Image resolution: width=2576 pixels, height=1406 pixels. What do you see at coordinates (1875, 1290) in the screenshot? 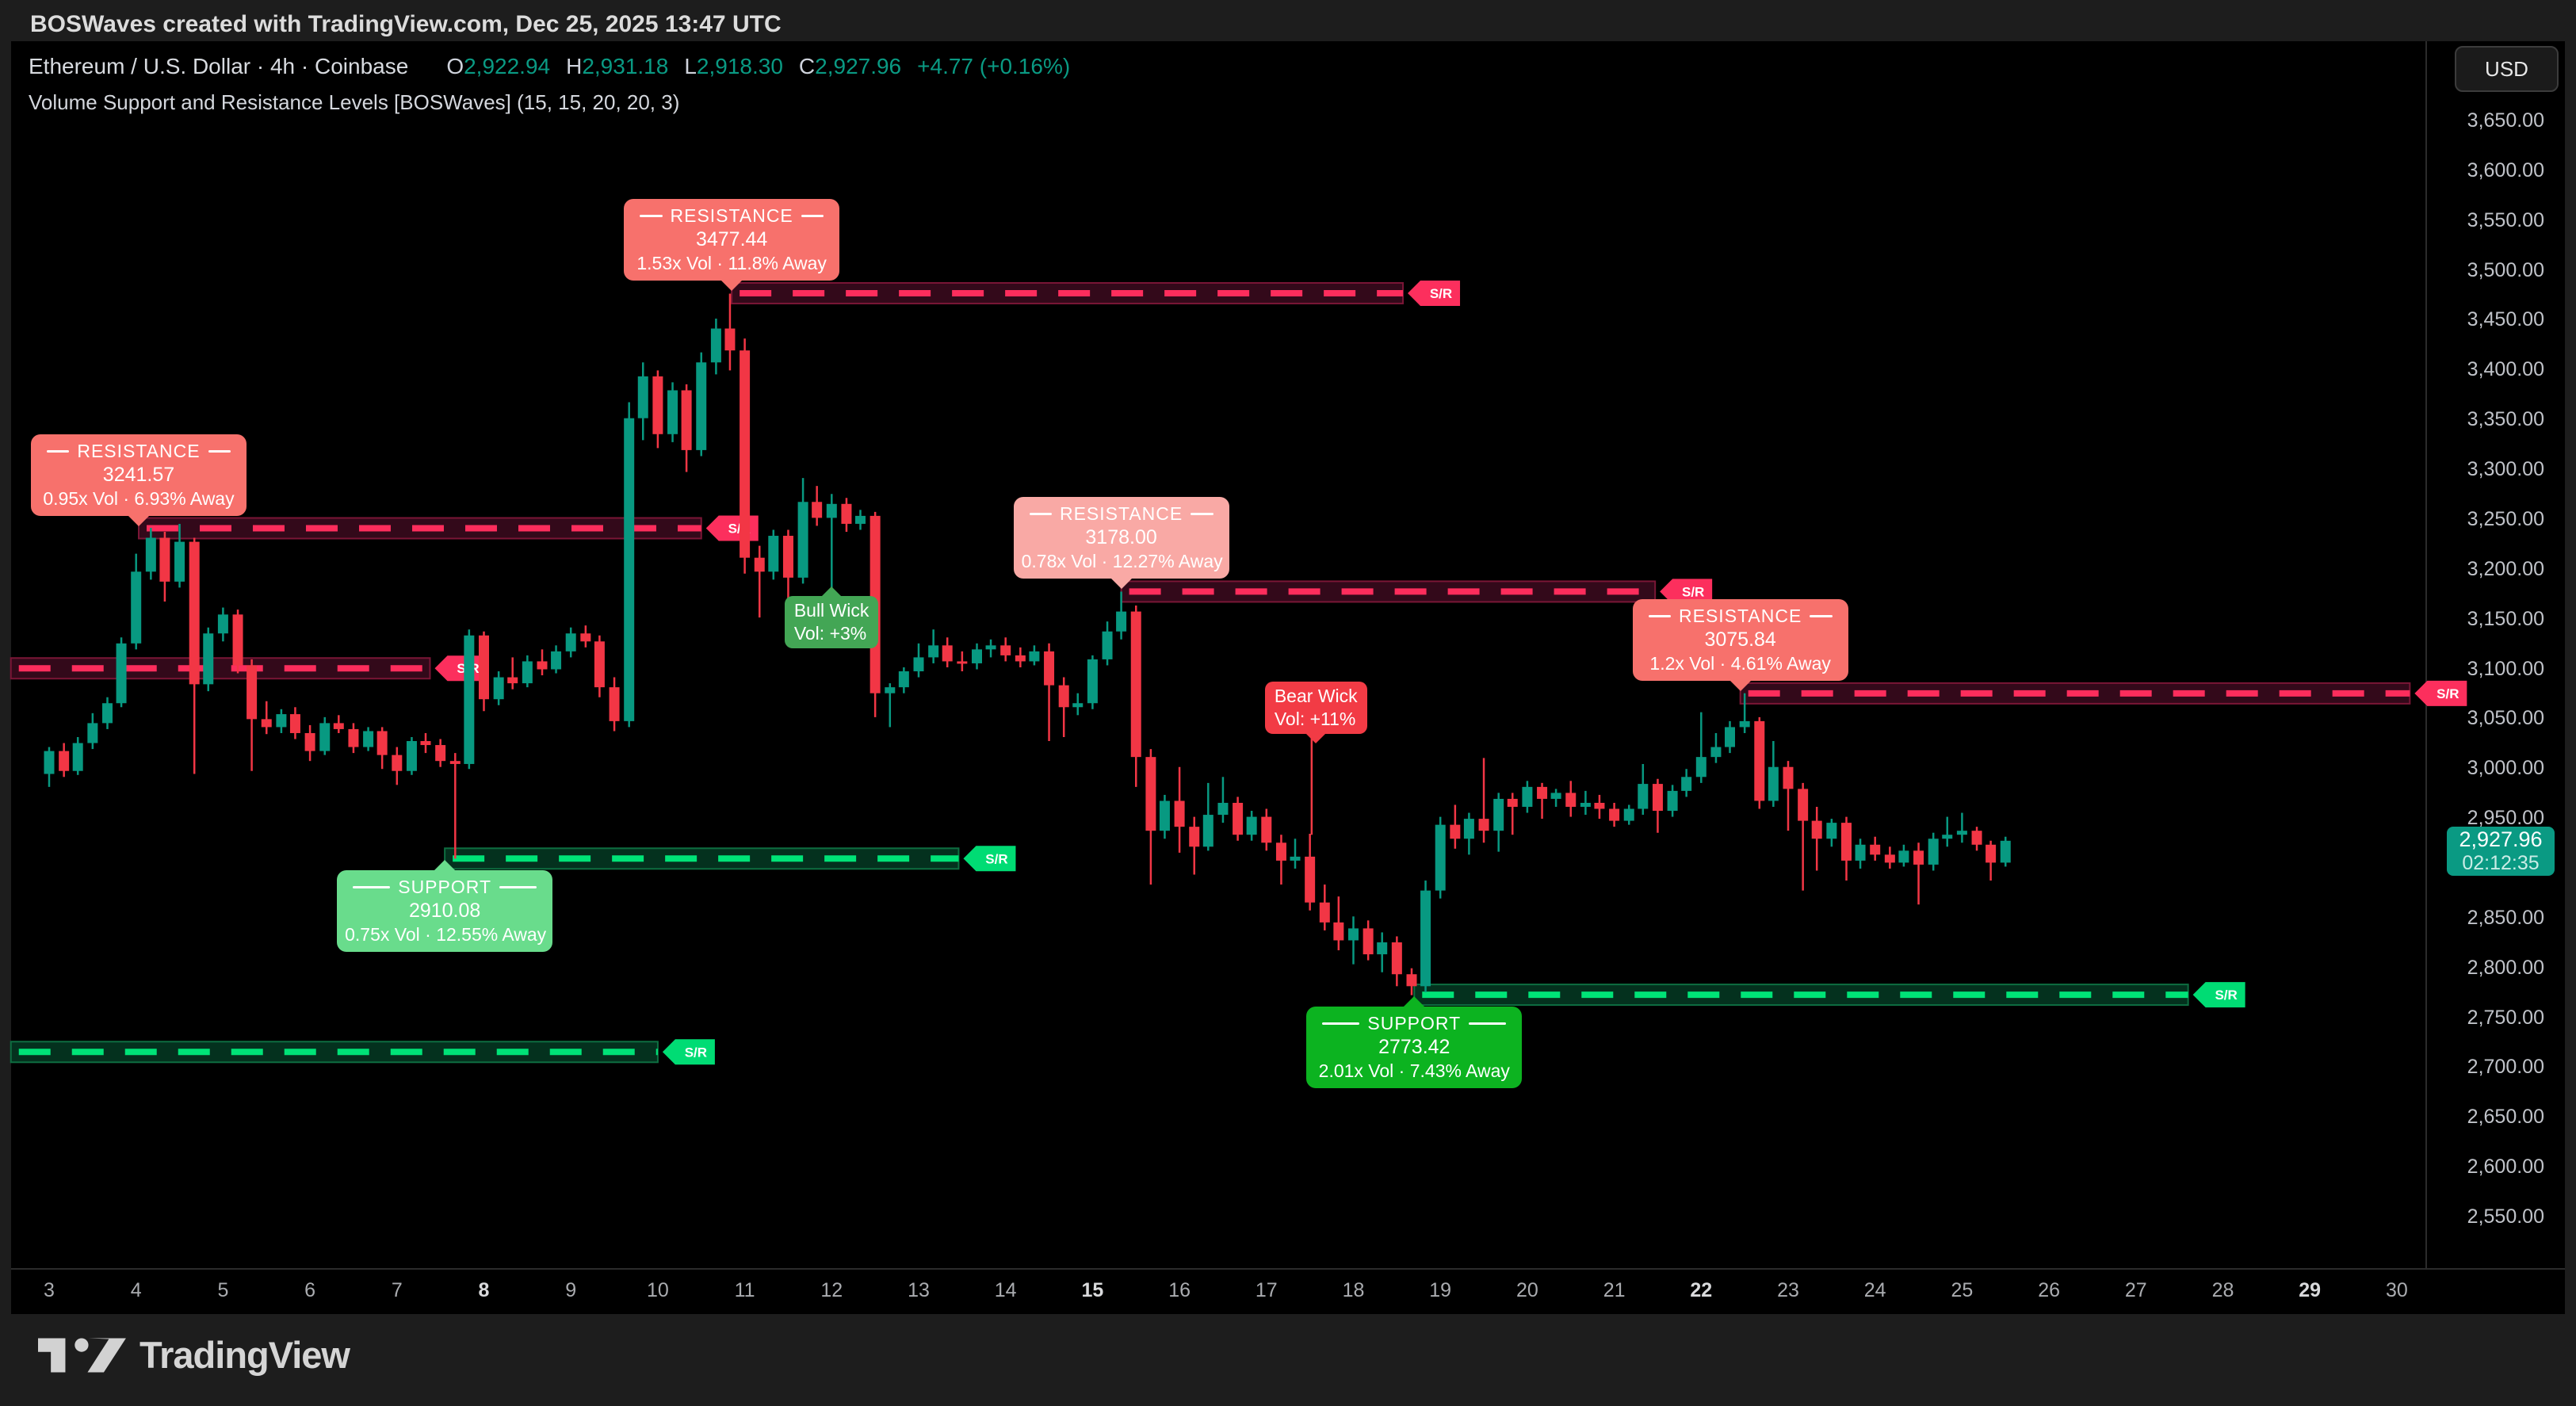
I see `date-tick-label: 24` at bounding box center [1875, 1290].